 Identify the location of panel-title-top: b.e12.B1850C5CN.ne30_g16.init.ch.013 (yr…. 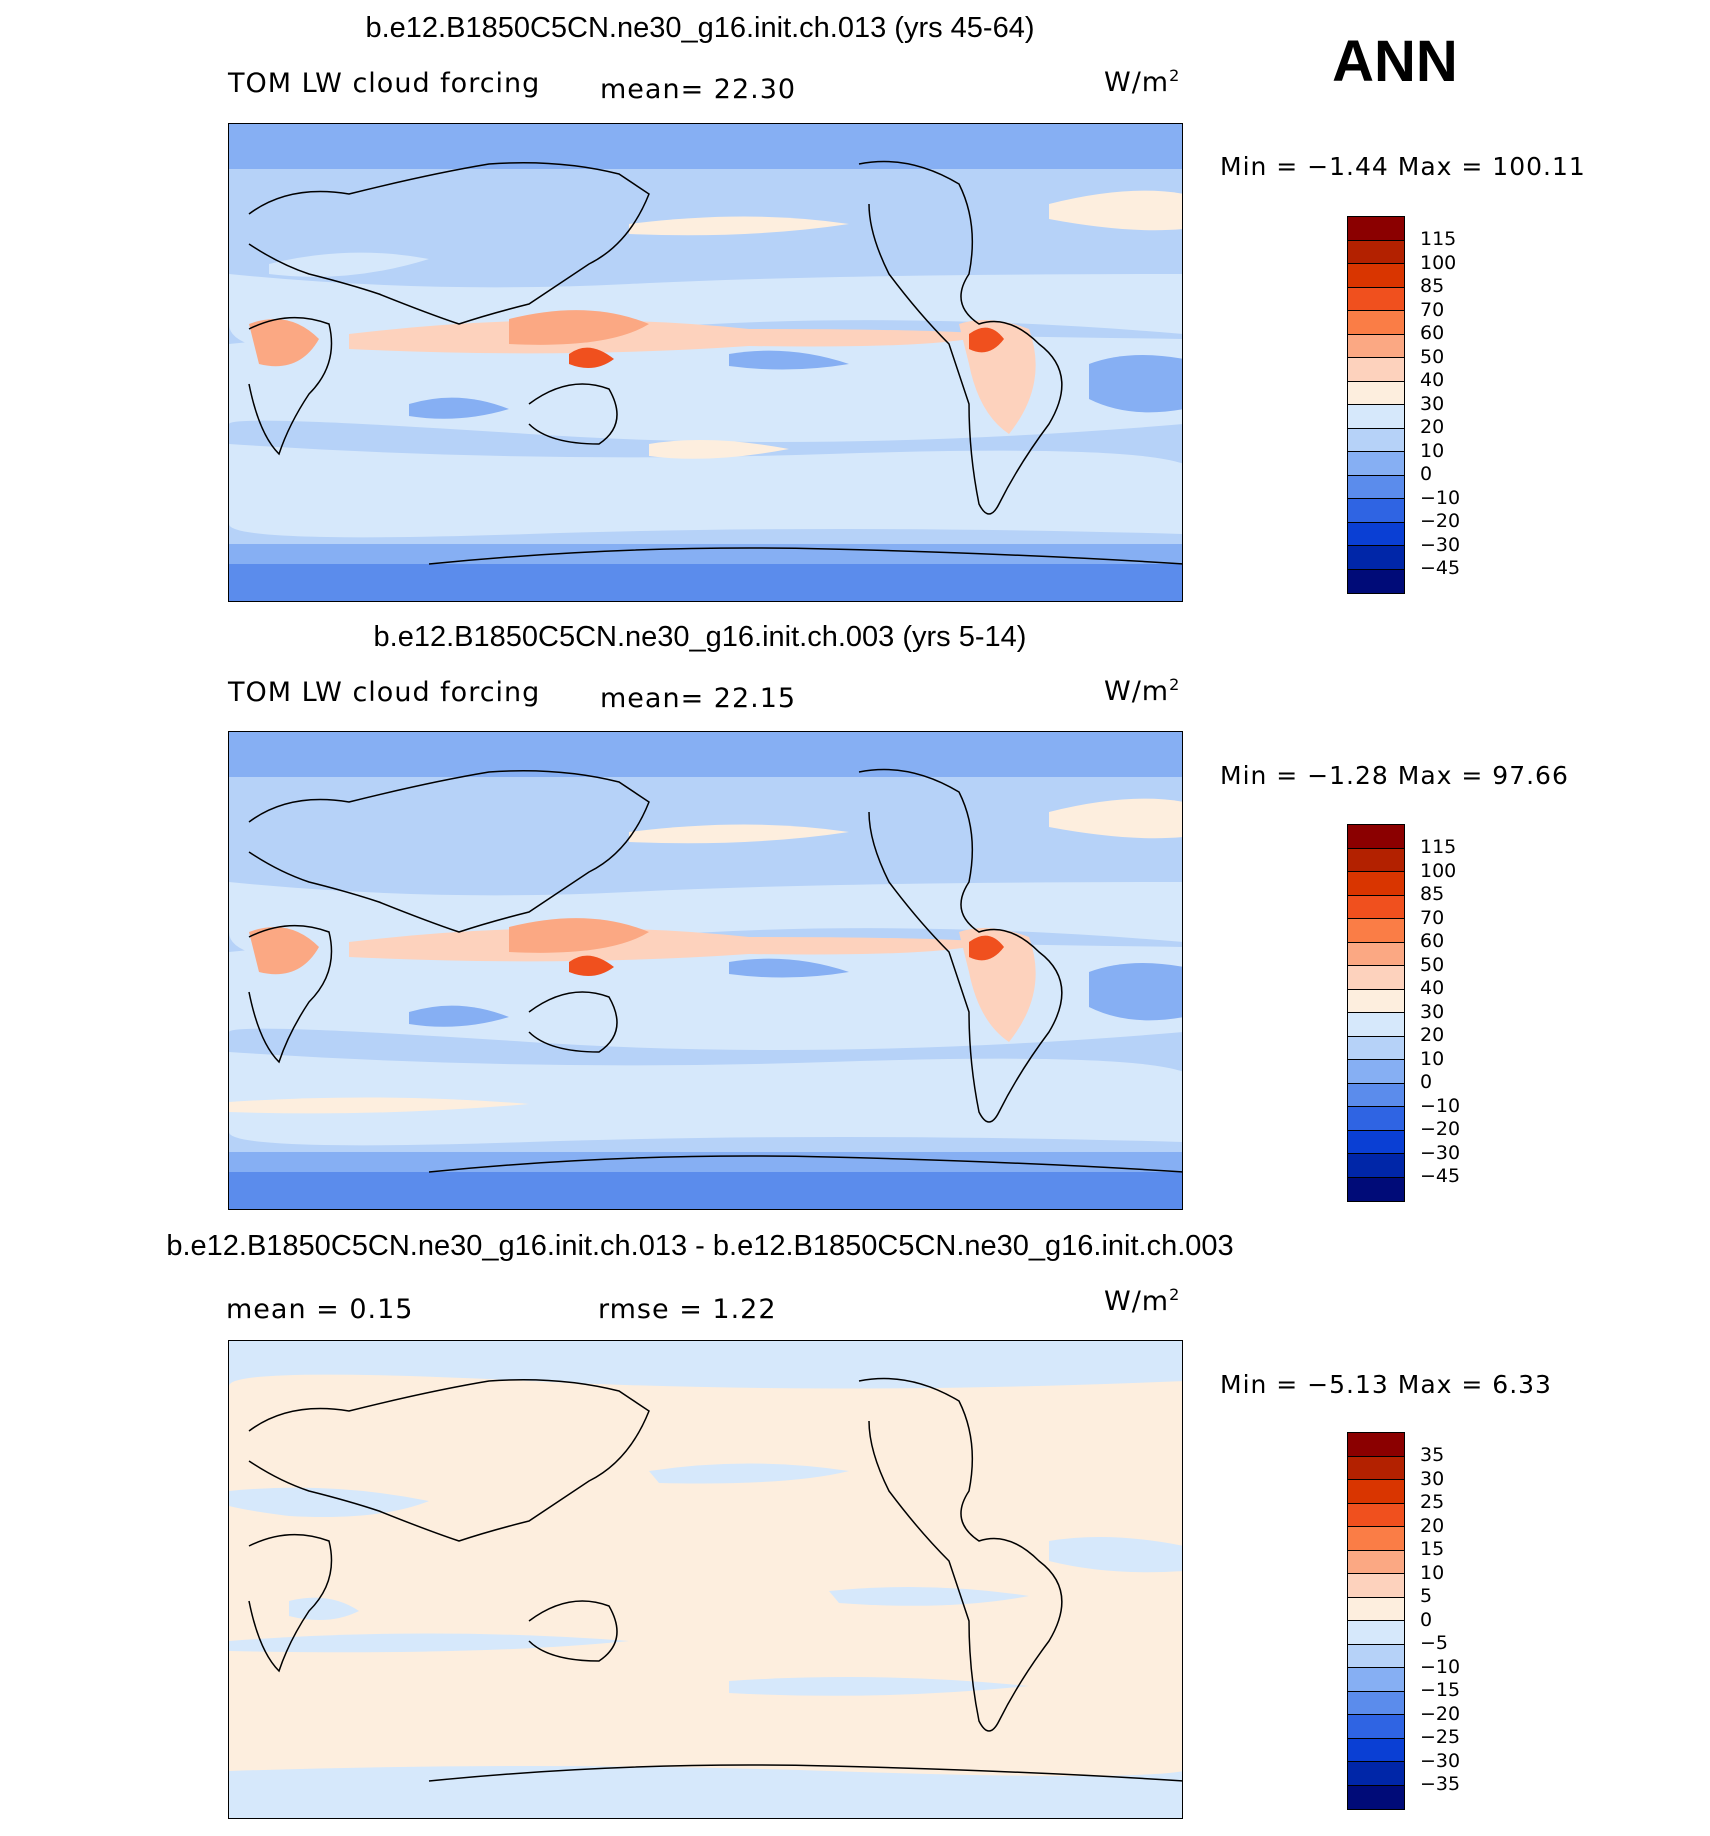
(700, 28).